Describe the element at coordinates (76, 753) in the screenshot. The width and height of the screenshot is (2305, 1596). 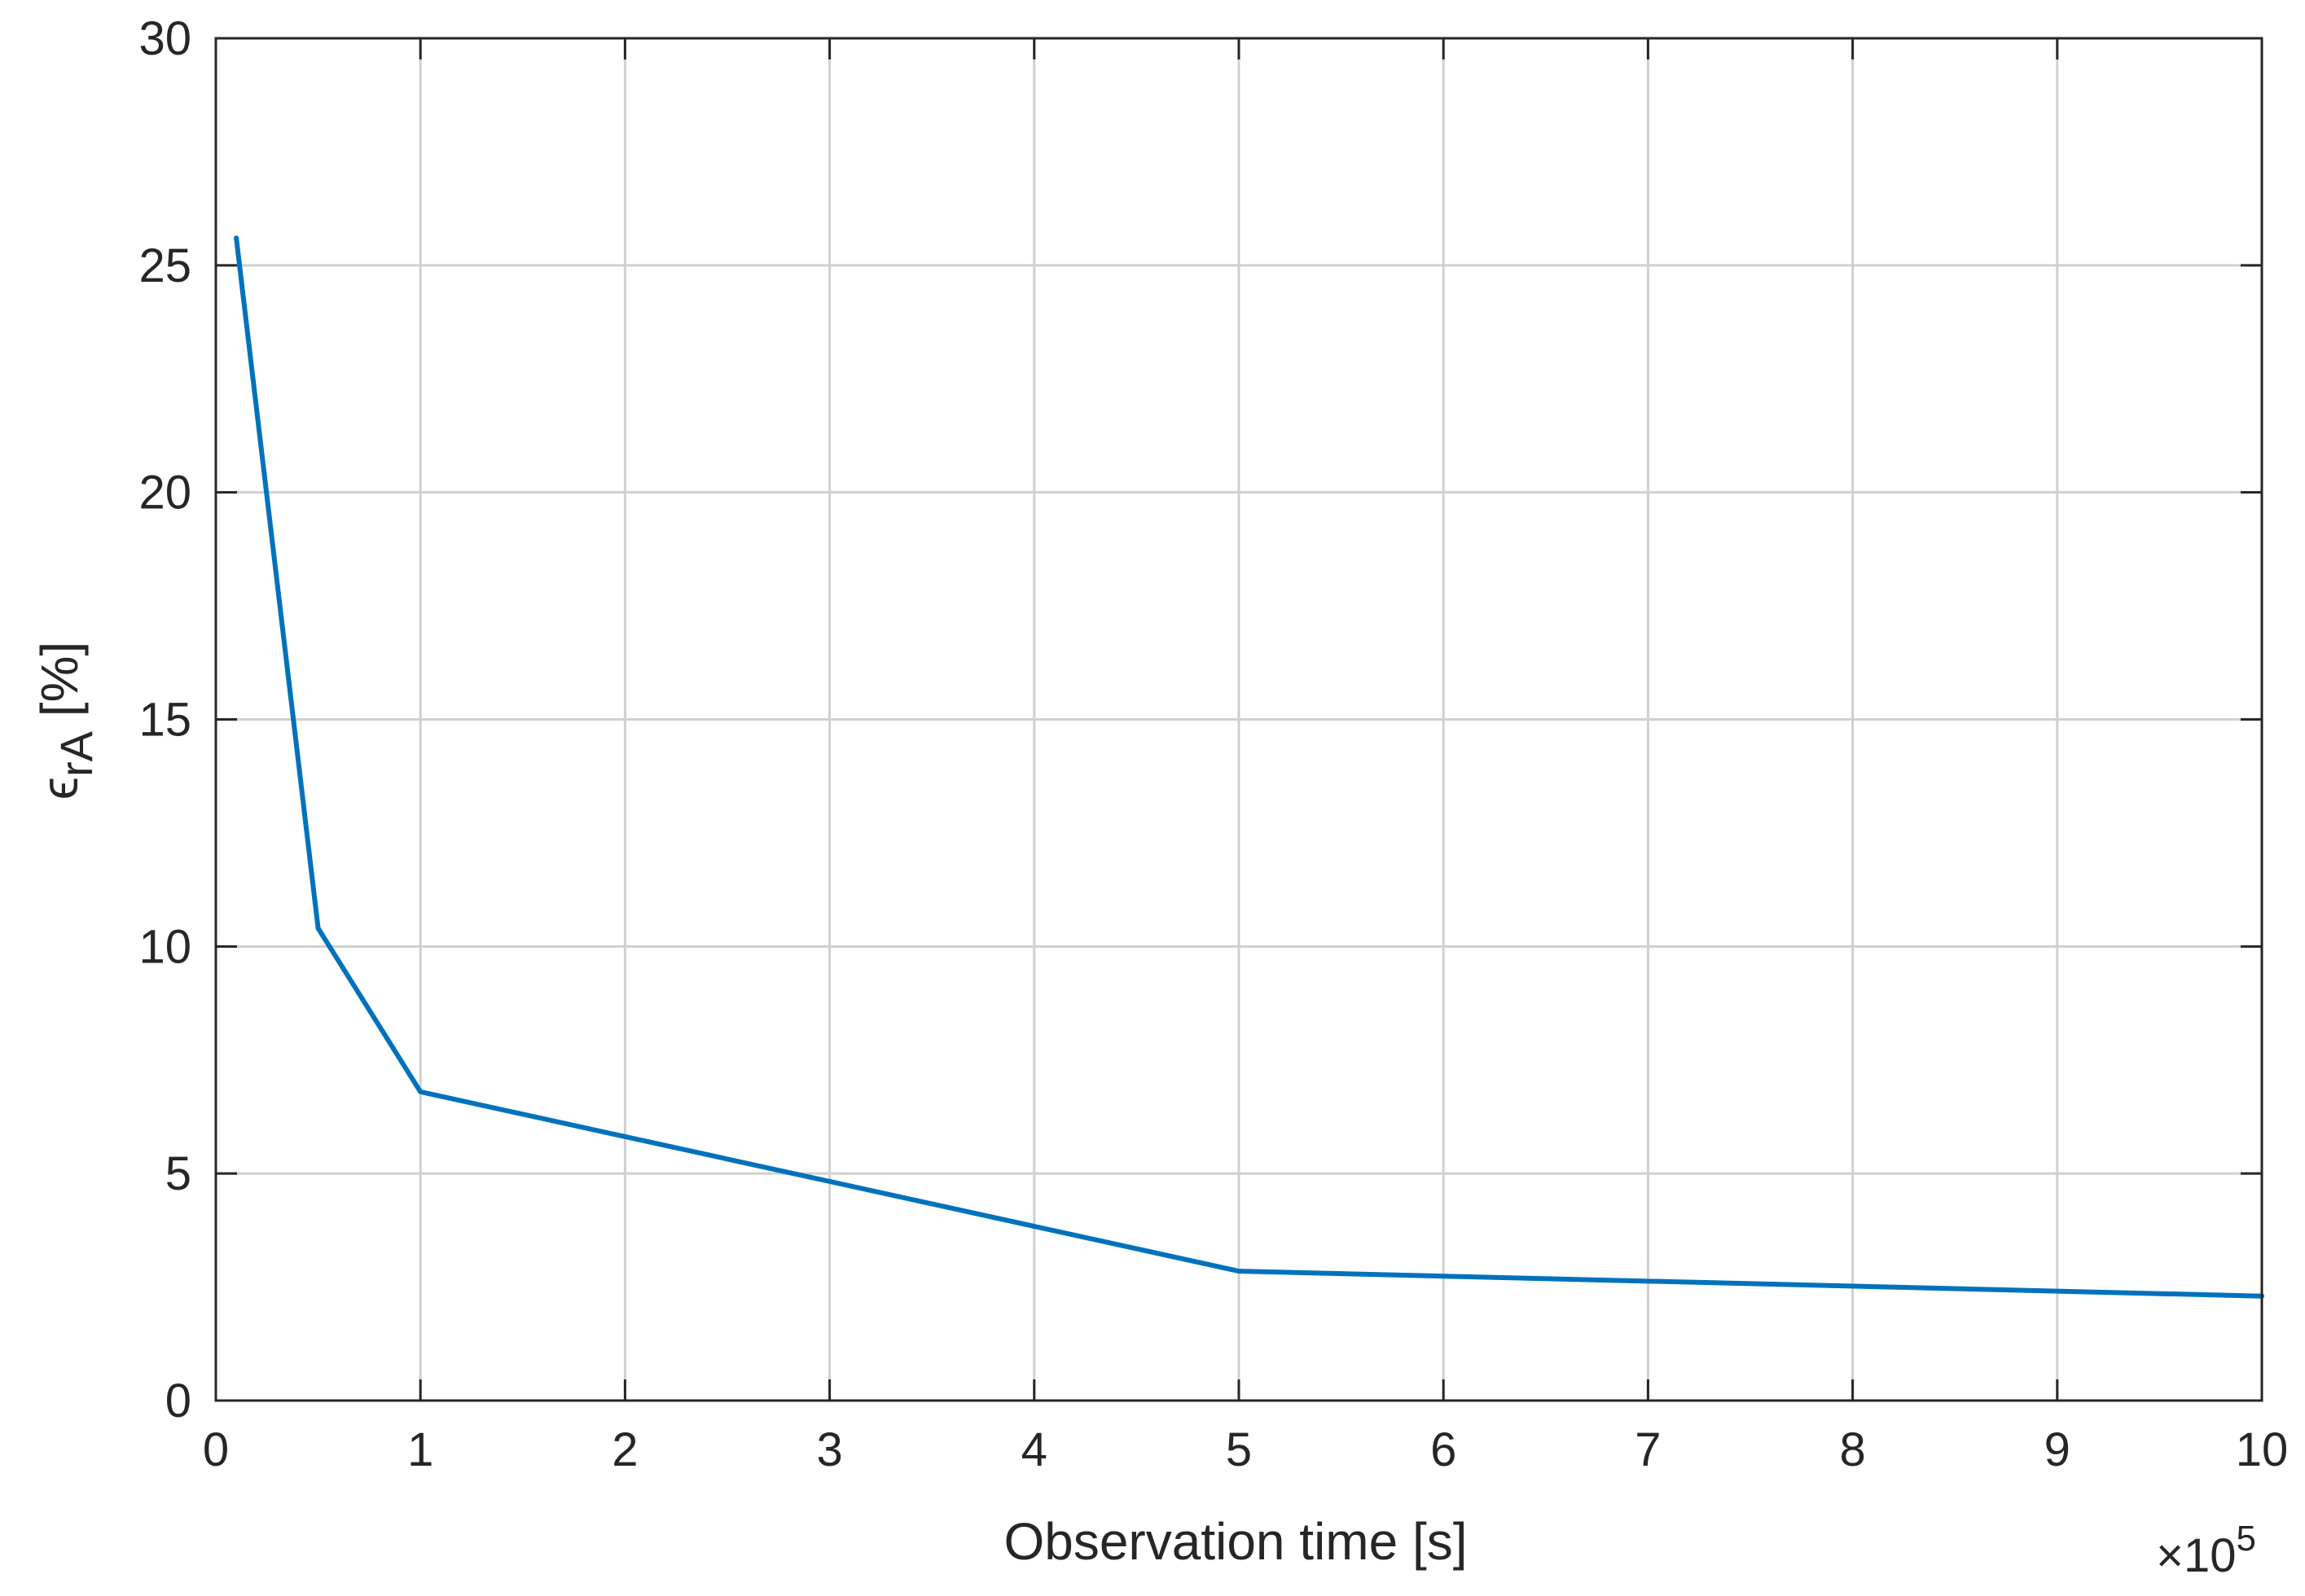
I see `y-axis-label-subscript: rA` at that location.